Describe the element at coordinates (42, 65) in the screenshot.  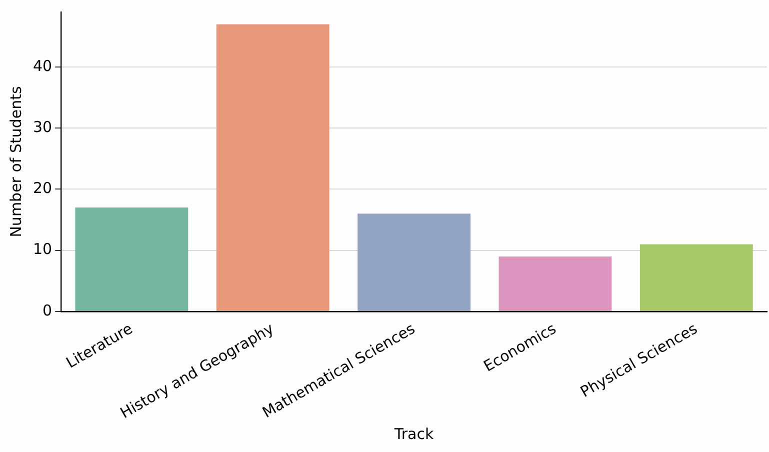
I see `y-tick-label: 40` at that location.